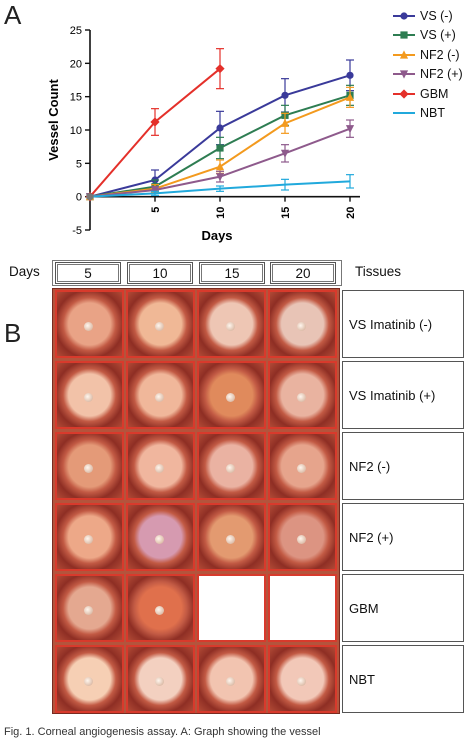 The image size is (474, 738). I want to click on legend-label: NF2 (-), so click(440, 54).